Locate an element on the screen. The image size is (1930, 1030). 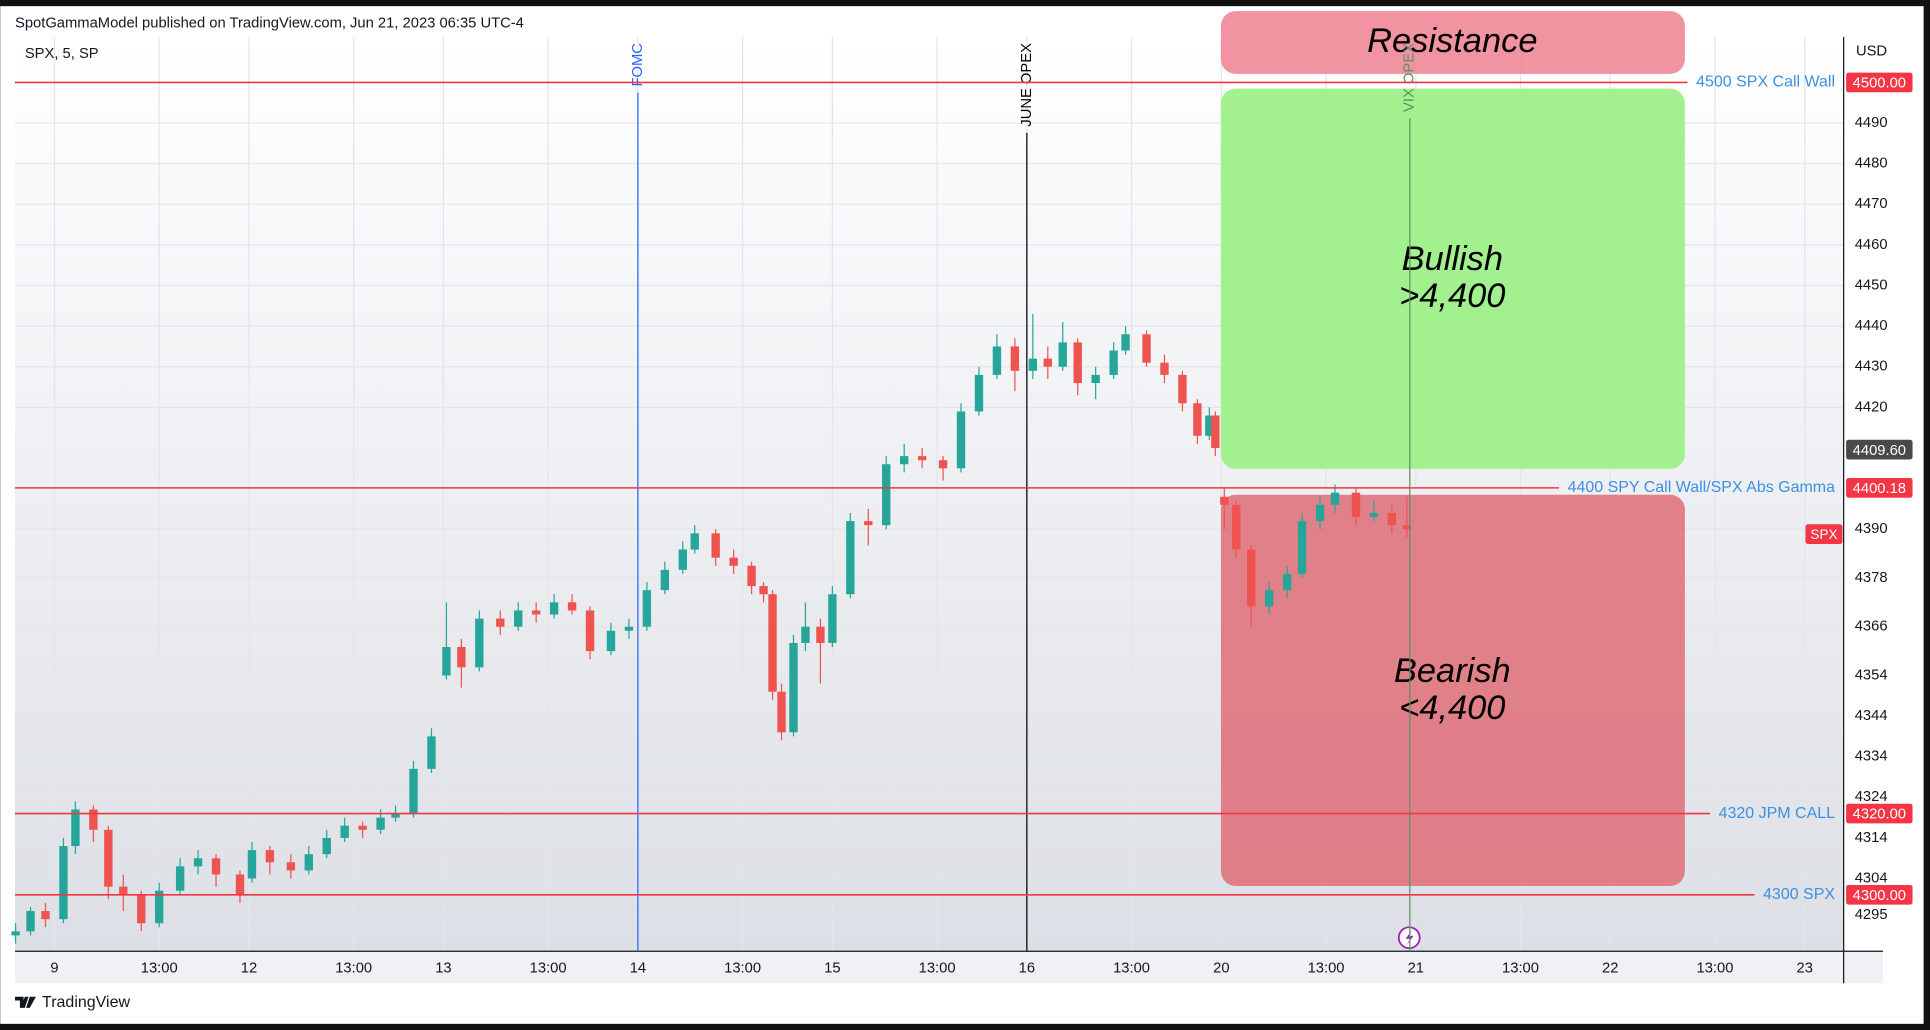
level-tag is located at coordinates (1879, 894).